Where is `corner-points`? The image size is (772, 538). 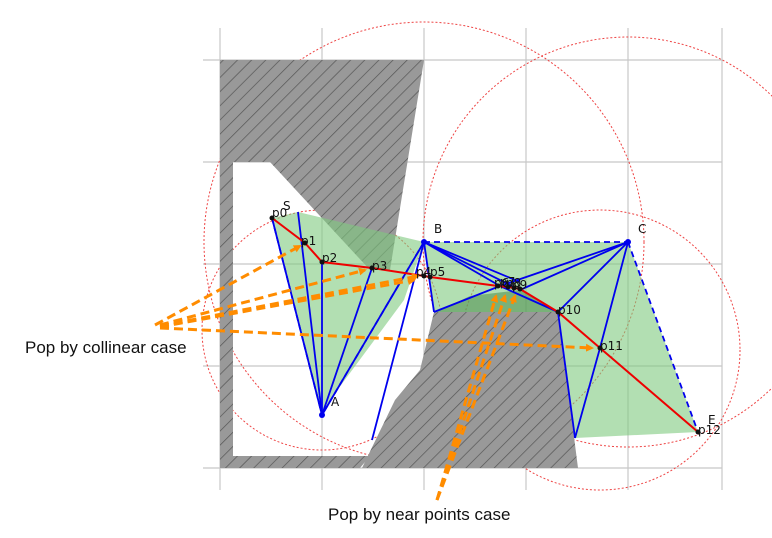
corner-points is located at coordinates (475, 328).